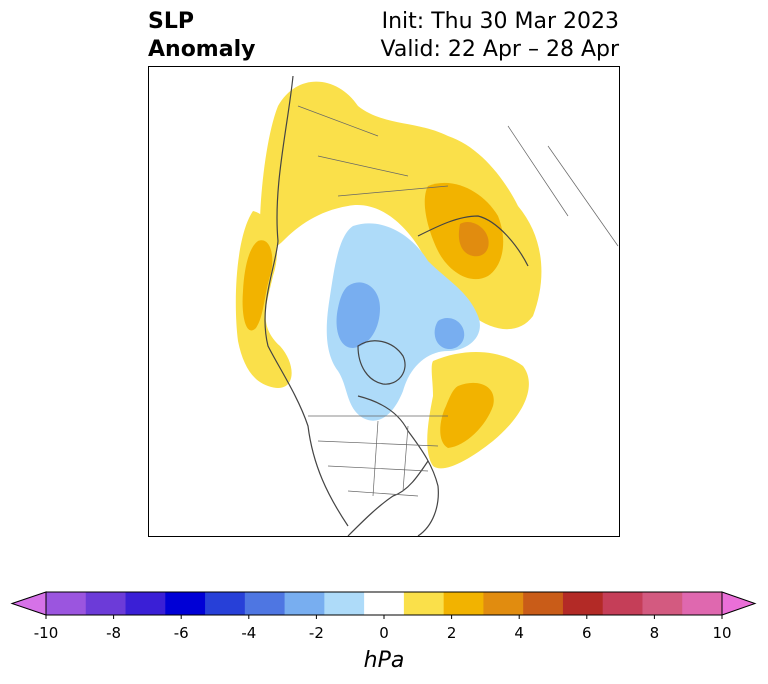  Describe the element at coordinates (46, 633) in the screenshot. I see `colorbar-tick-label: -10` at that location.